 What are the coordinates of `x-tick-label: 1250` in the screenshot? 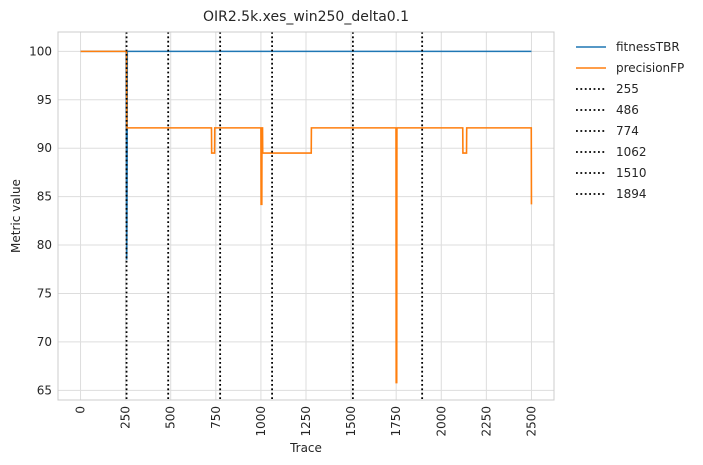 It's located at (306, 421).